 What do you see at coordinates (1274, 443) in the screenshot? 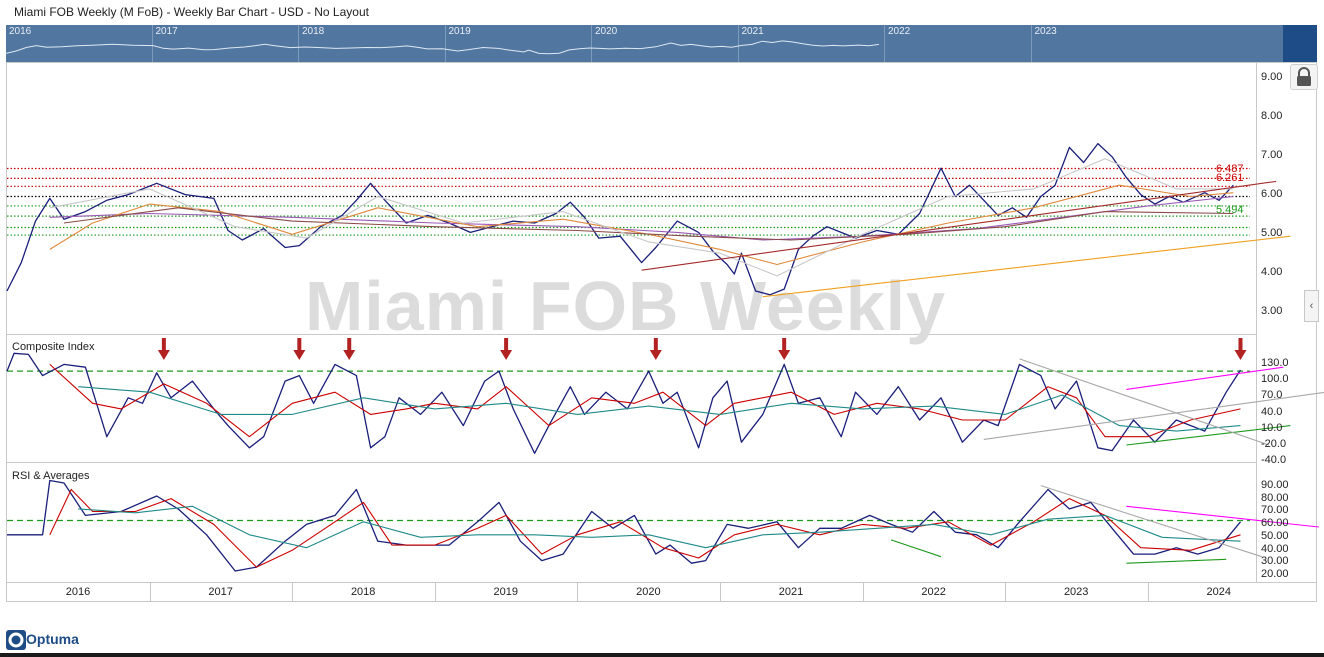
I see `y-tick-label: -20.0` at bounding box center [1274, 443].